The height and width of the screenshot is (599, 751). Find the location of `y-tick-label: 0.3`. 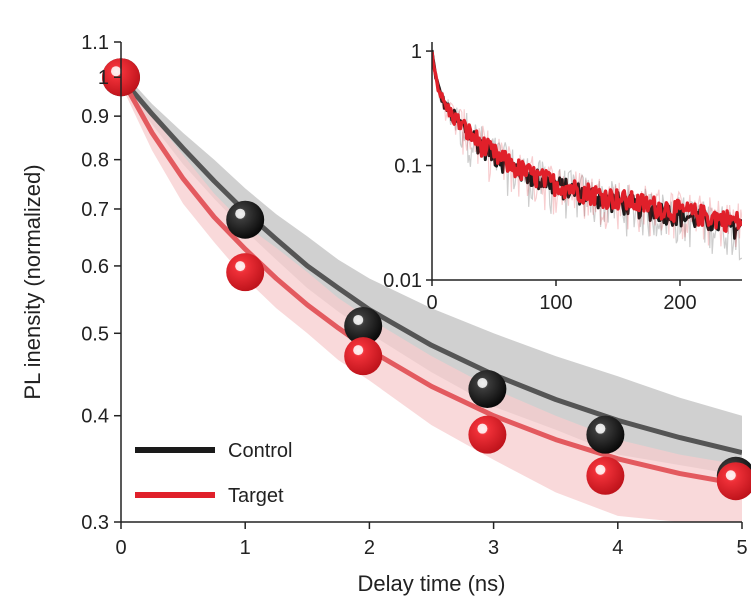

y-tick-label: 0.3 is located at coordinates (95, 523).